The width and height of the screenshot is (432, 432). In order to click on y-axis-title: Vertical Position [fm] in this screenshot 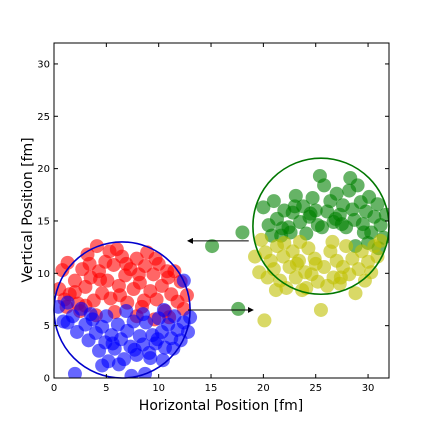, I will do `click(28, 209)`.